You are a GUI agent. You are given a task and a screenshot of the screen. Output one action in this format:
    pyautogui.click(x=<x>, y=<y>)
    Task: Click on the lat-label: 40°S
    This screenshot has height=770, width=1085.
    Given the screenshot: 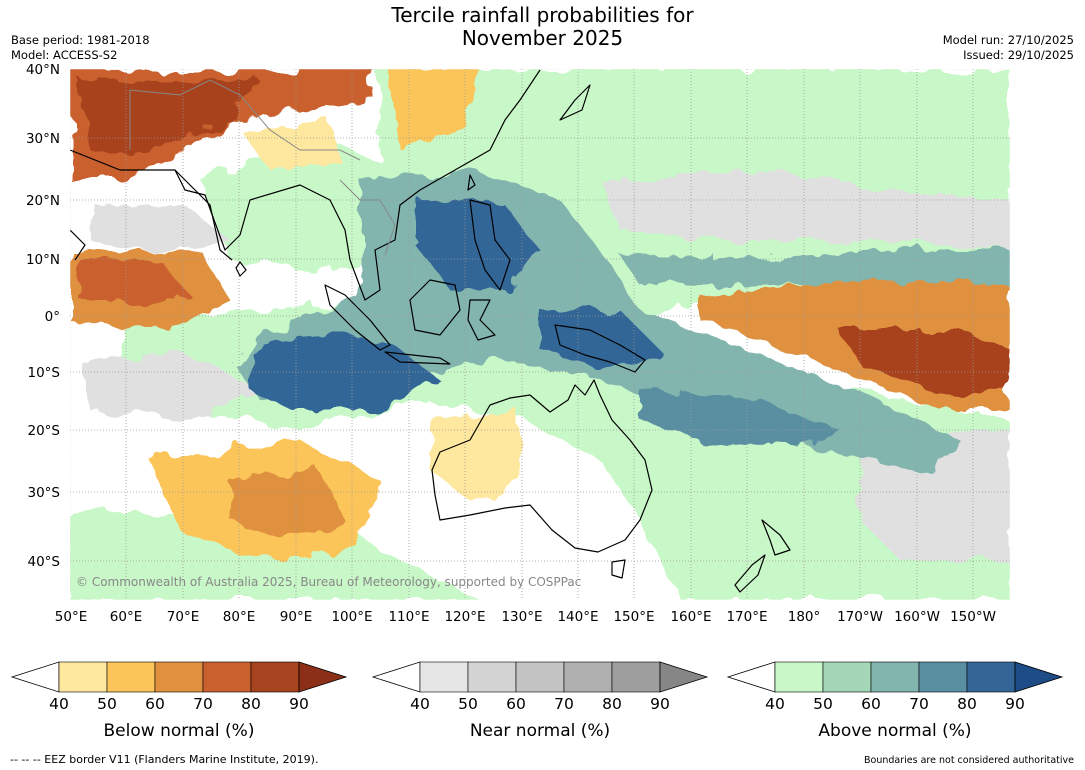 What is the action you would take?
    pyautogui.click(x=44, y=562)
    